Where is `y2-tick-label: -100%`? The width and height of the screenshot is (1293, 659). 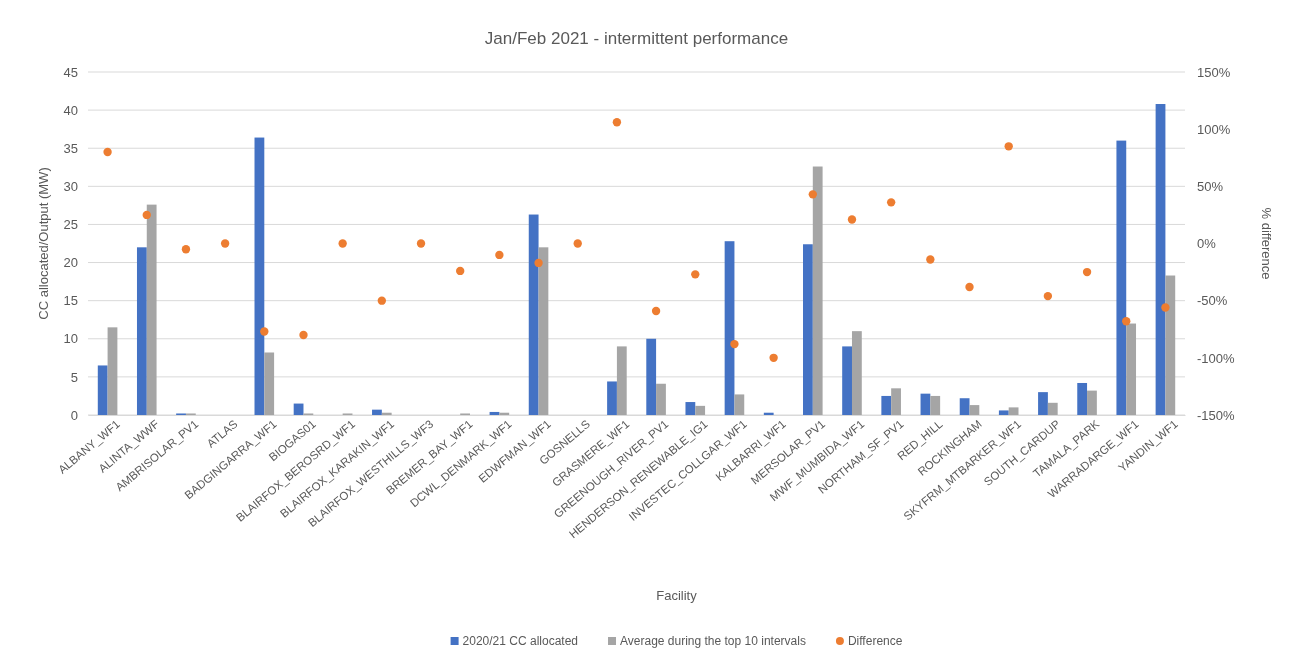 y2-tick-label: -100% is located at coordinates (1216, 358).